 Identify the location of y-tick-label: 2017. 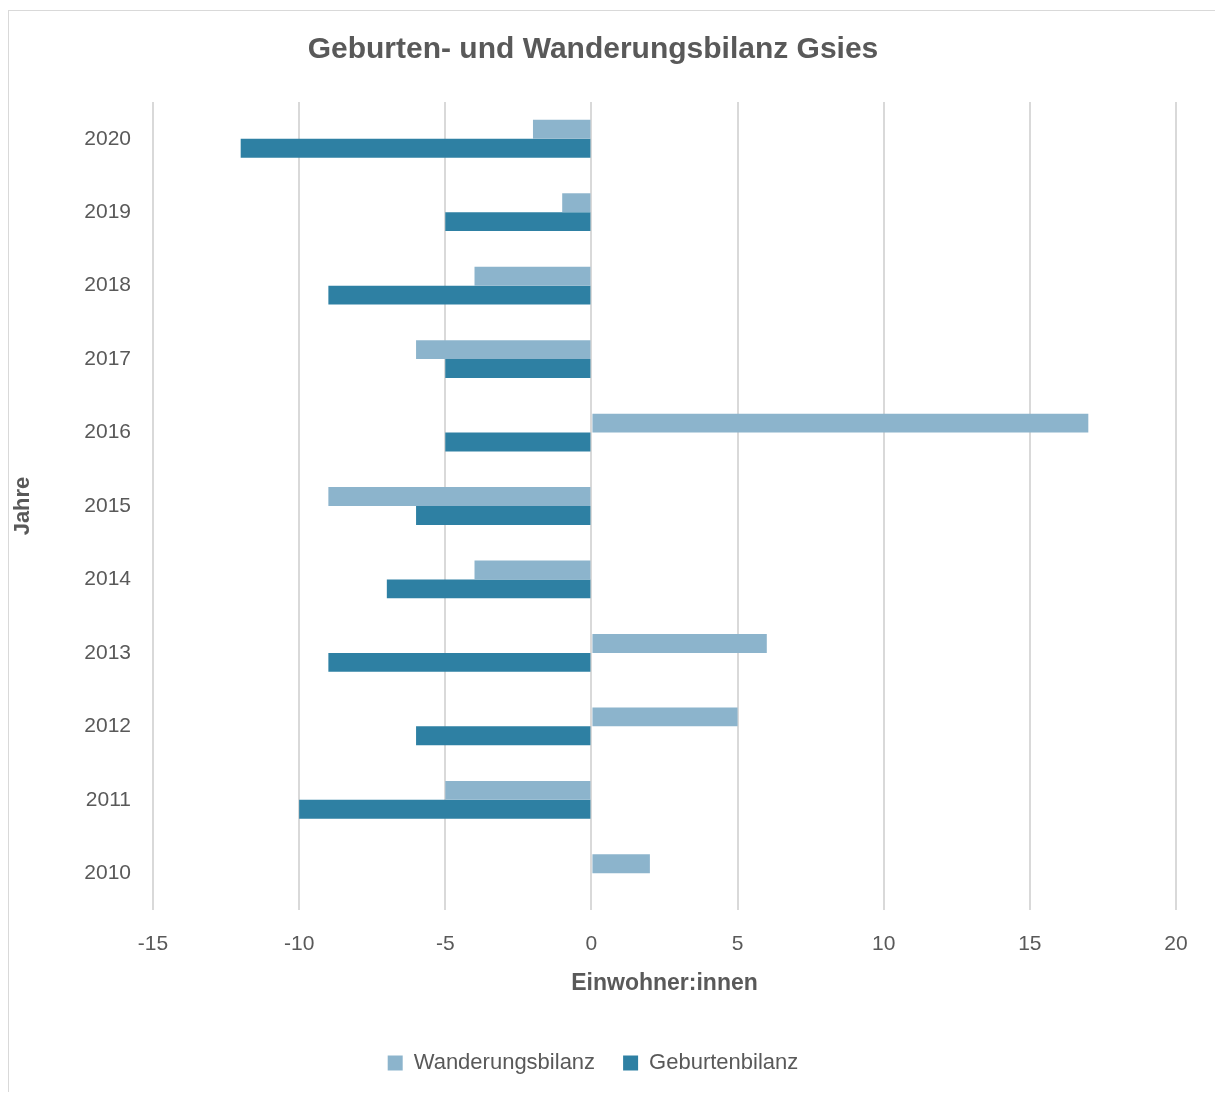
(107, 357).